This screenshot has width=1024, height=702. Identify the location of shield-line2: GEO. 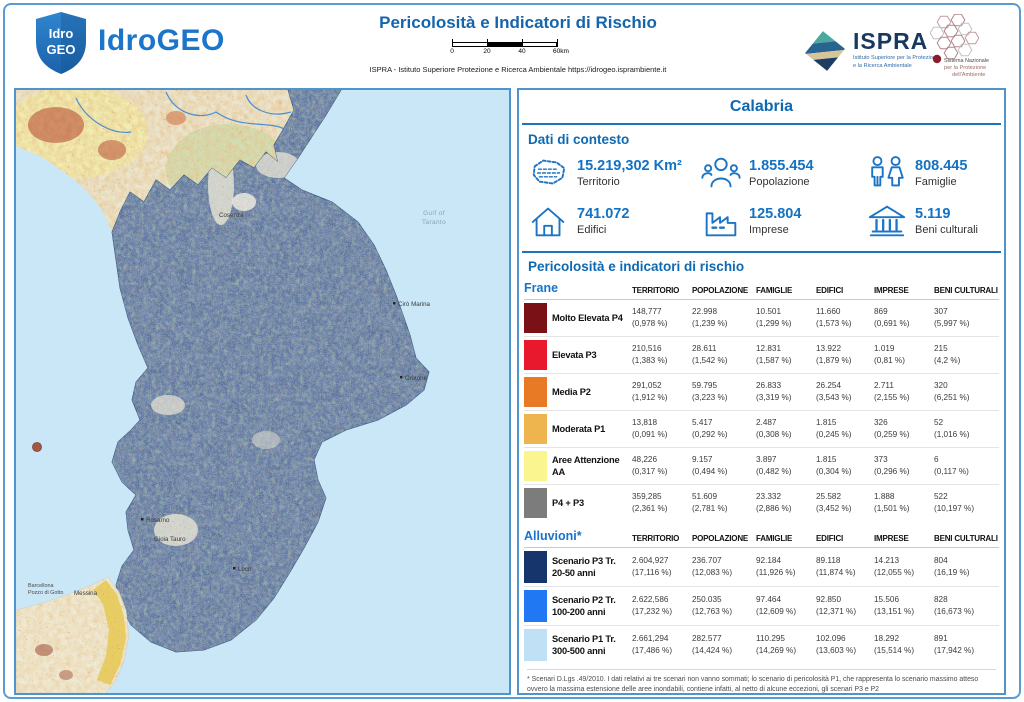
(61, 49).